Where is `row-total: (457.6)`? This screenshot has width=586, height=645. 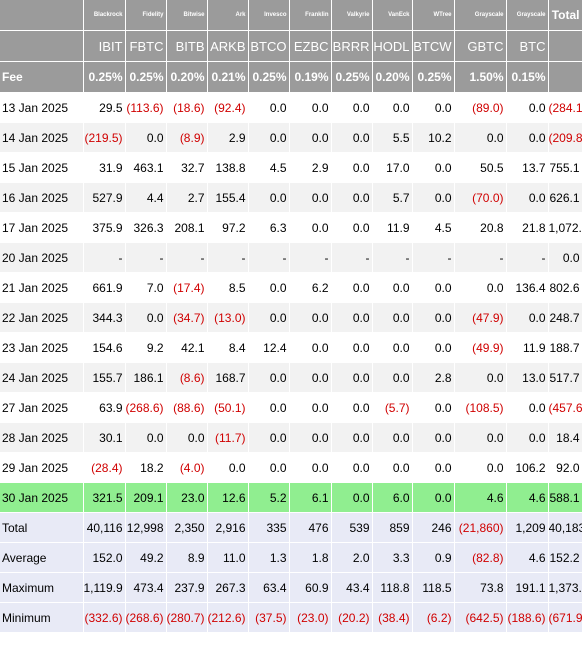
row-total: (457.6) is located at coordinates (565, 407).